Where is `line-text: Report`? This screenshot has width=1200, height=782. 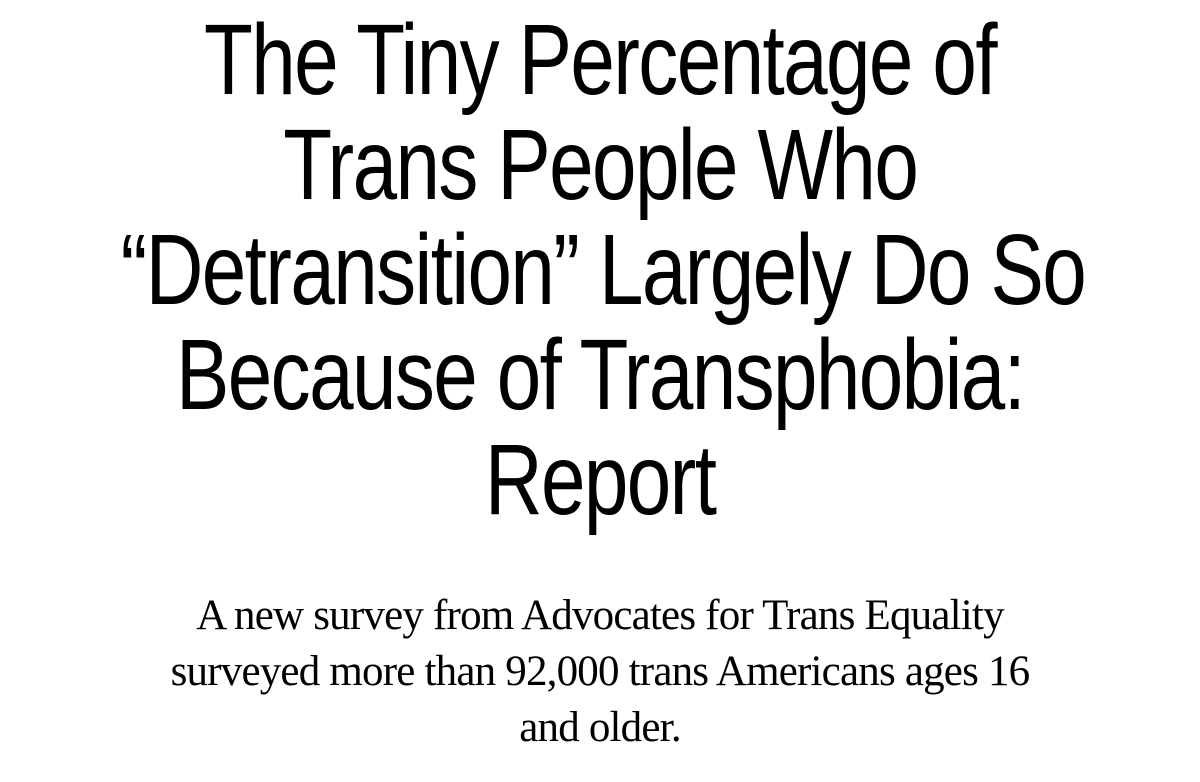
line-text: Report is located at coordinates (600, 480).